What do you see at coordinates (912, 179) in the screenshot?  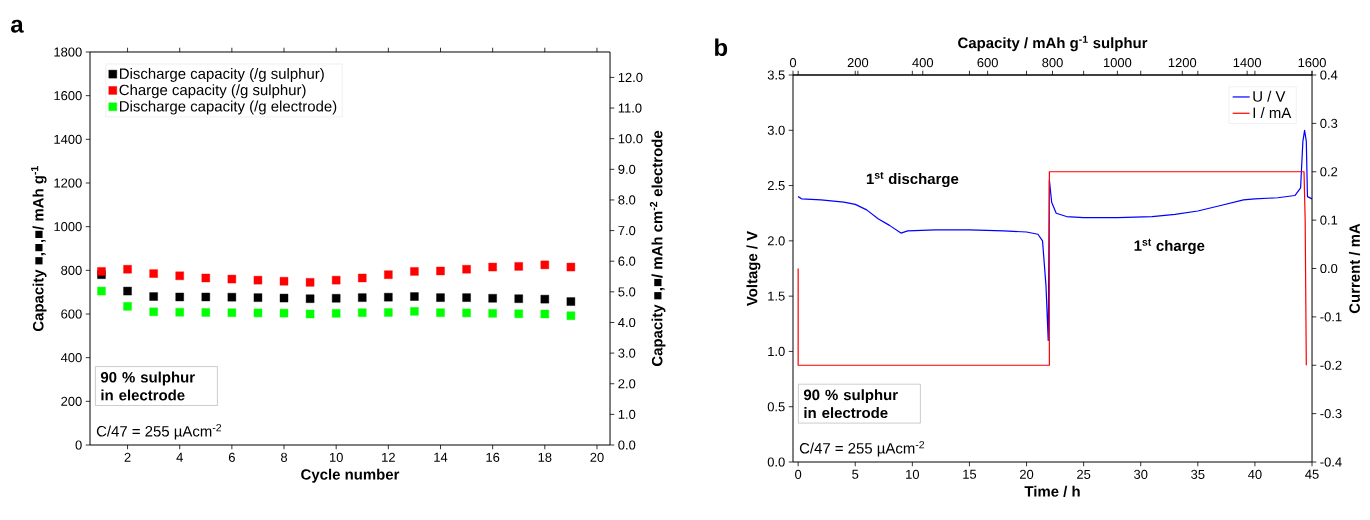 I see `annotation: 1$^{st}$ discharge` at bounding box center [912, 179].